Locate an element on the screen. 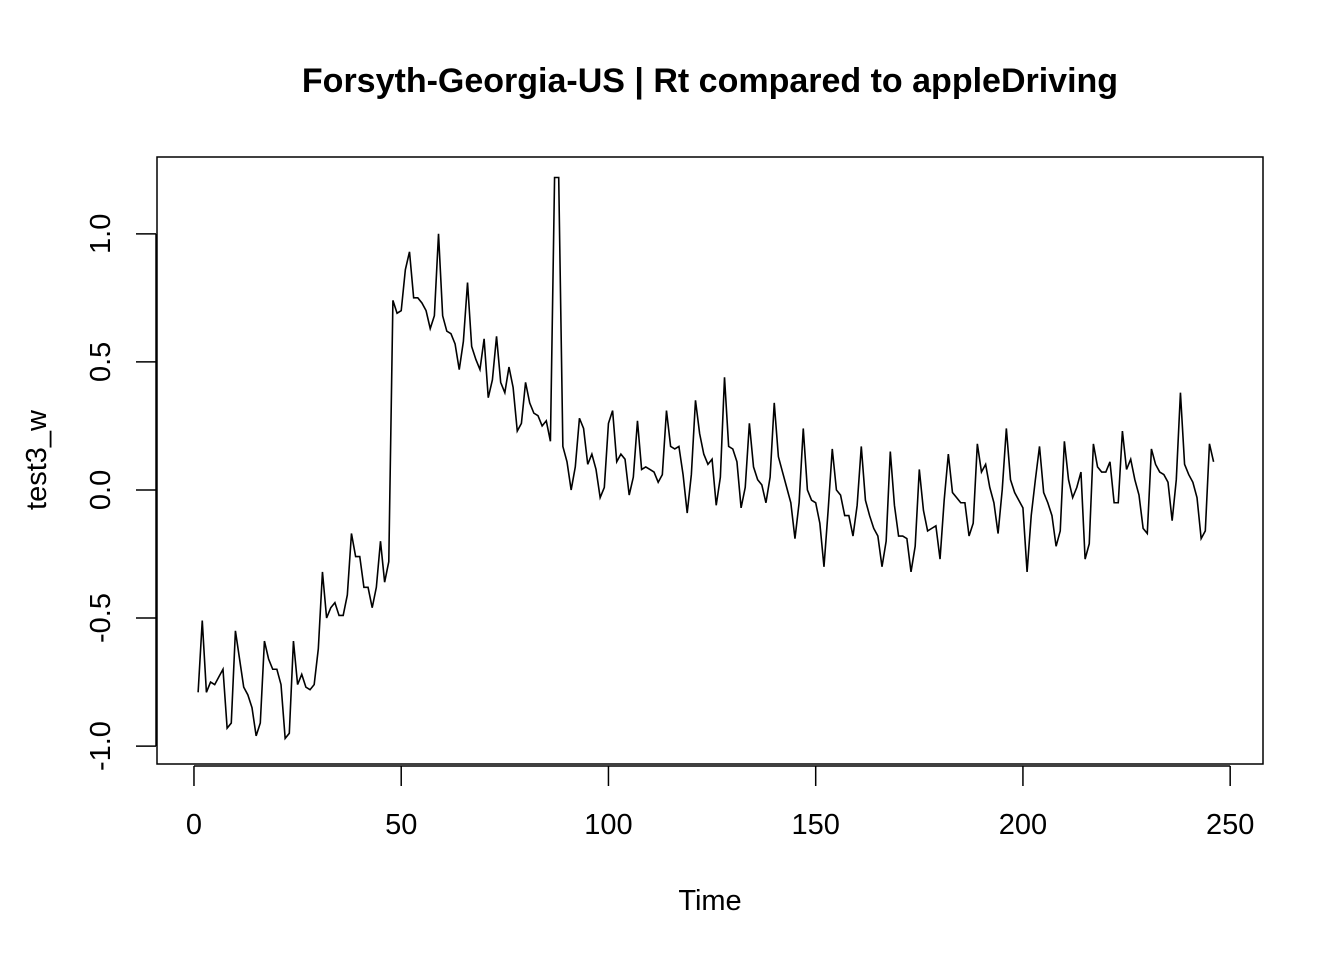 The height and width of the screenshot is (965, 1344). y-tick-label: 0.5 is located at coordinates (101, 362).